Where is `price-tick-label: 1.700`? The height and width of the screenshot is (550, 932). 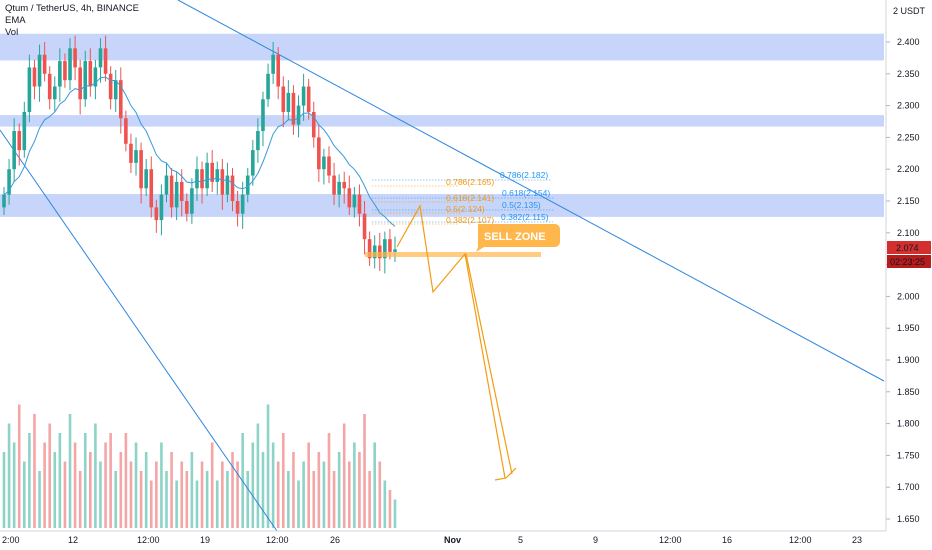 price-tick-label: 1.700 is located at coordinates (908, 487).